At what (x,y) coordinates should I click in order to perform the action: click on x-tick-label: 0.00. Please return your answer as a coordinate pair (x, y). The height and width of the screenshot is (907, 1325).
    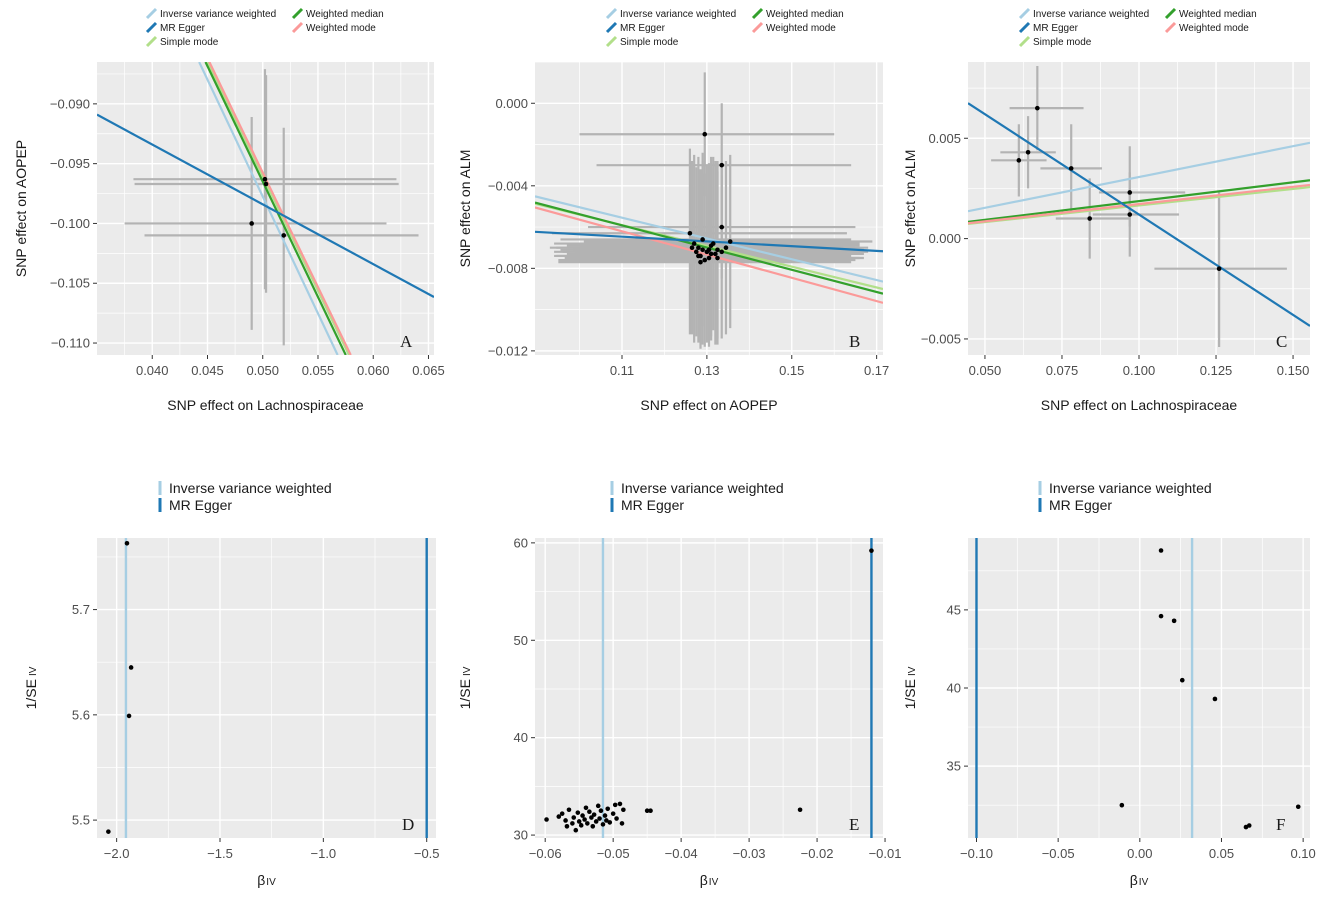
    Looking at the image, I should click on (1139, 853).